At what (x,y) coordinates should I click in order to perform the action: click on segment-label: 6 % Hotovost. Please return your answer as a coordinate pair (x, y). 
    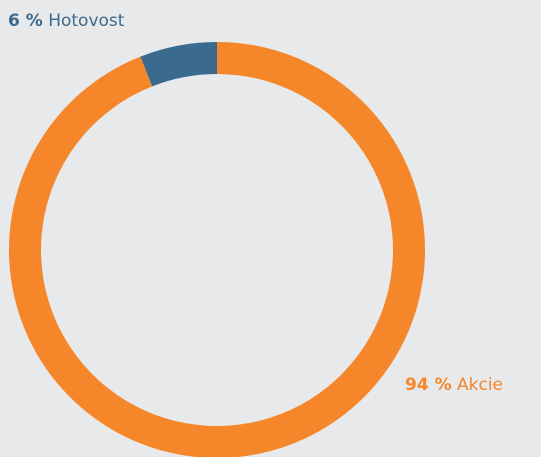
    Looking at the image, I should click on (66, 21).